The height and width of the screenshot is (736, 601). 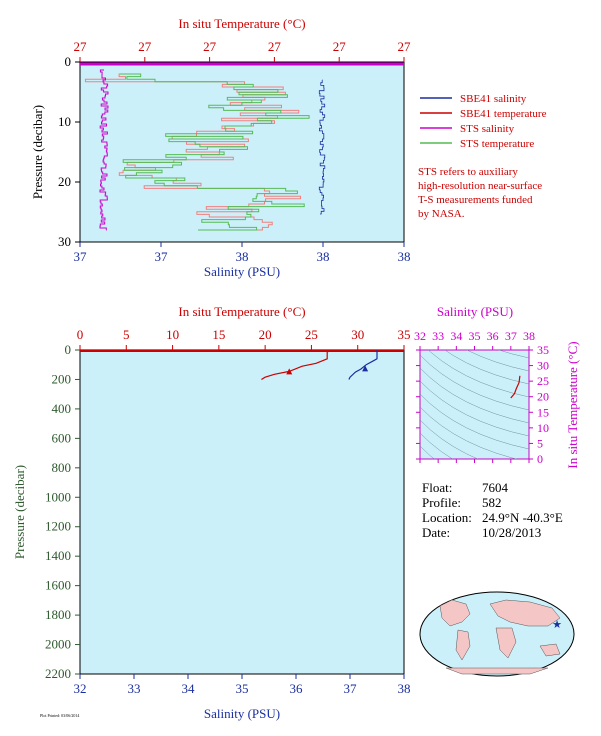 What do you see at coordinates (242, 713) in the screenshot?
I see `main-salinity-axis-label: Salinity (PSU)` at bounding box center [242, 713].